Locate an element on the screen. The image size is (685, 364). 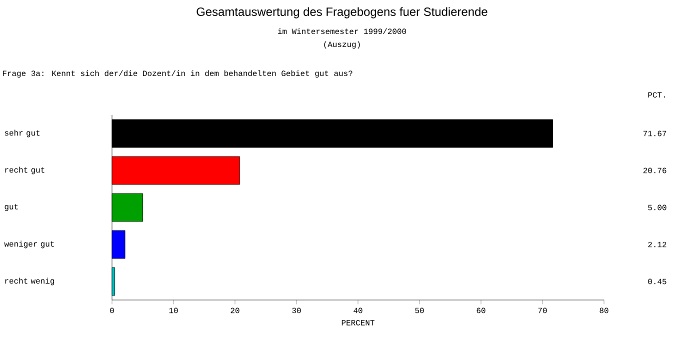
chart-title: Gesamtauswertung des Fragebogens fuer Studierende is located at coordinates (342, 12).